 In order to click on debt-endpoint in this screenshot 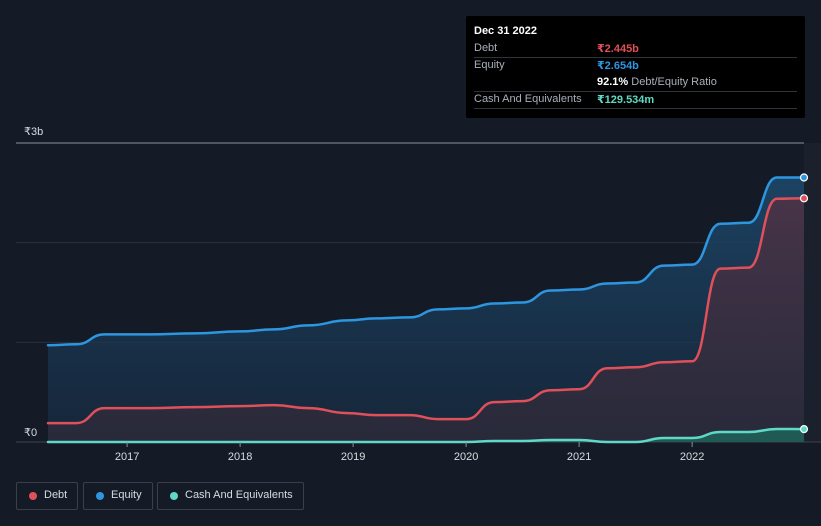, I will do `click(804, 198)`.